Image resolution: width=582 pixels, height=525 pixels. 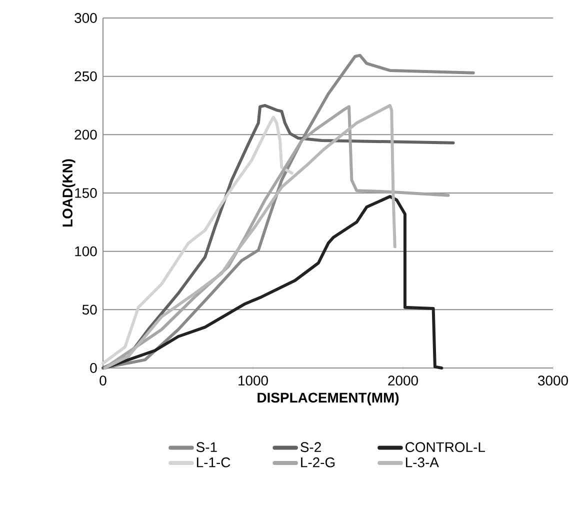 What do you see at coordinates (69, 193) in the screenshot?
I see `y-axis-title: LOAD(KN)` at bounding box center [69, 193].